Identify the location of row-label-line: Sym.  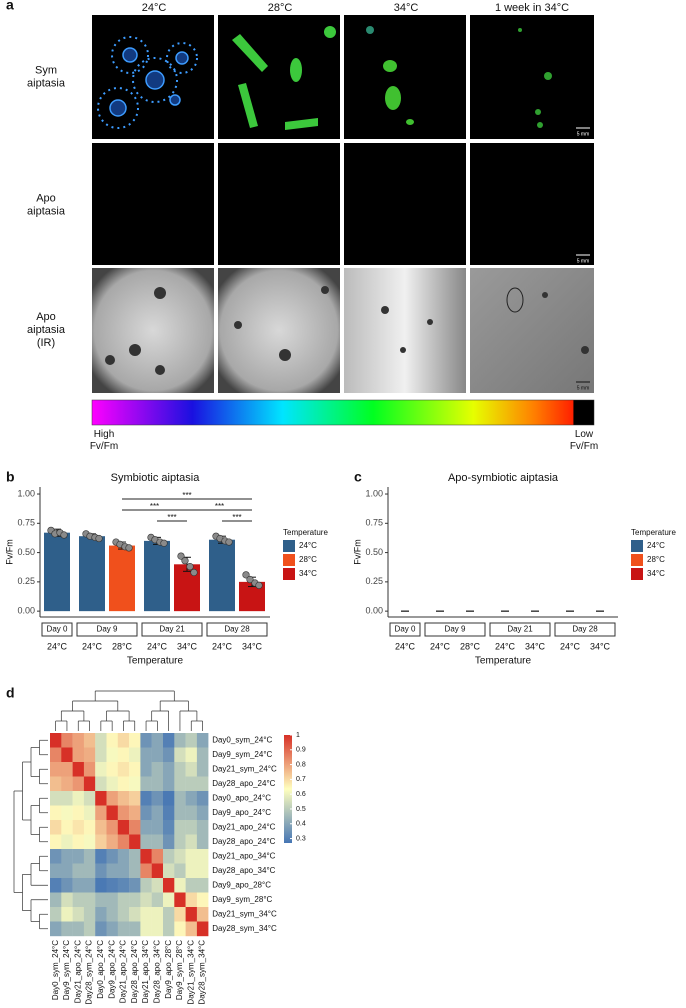
(46, 70).